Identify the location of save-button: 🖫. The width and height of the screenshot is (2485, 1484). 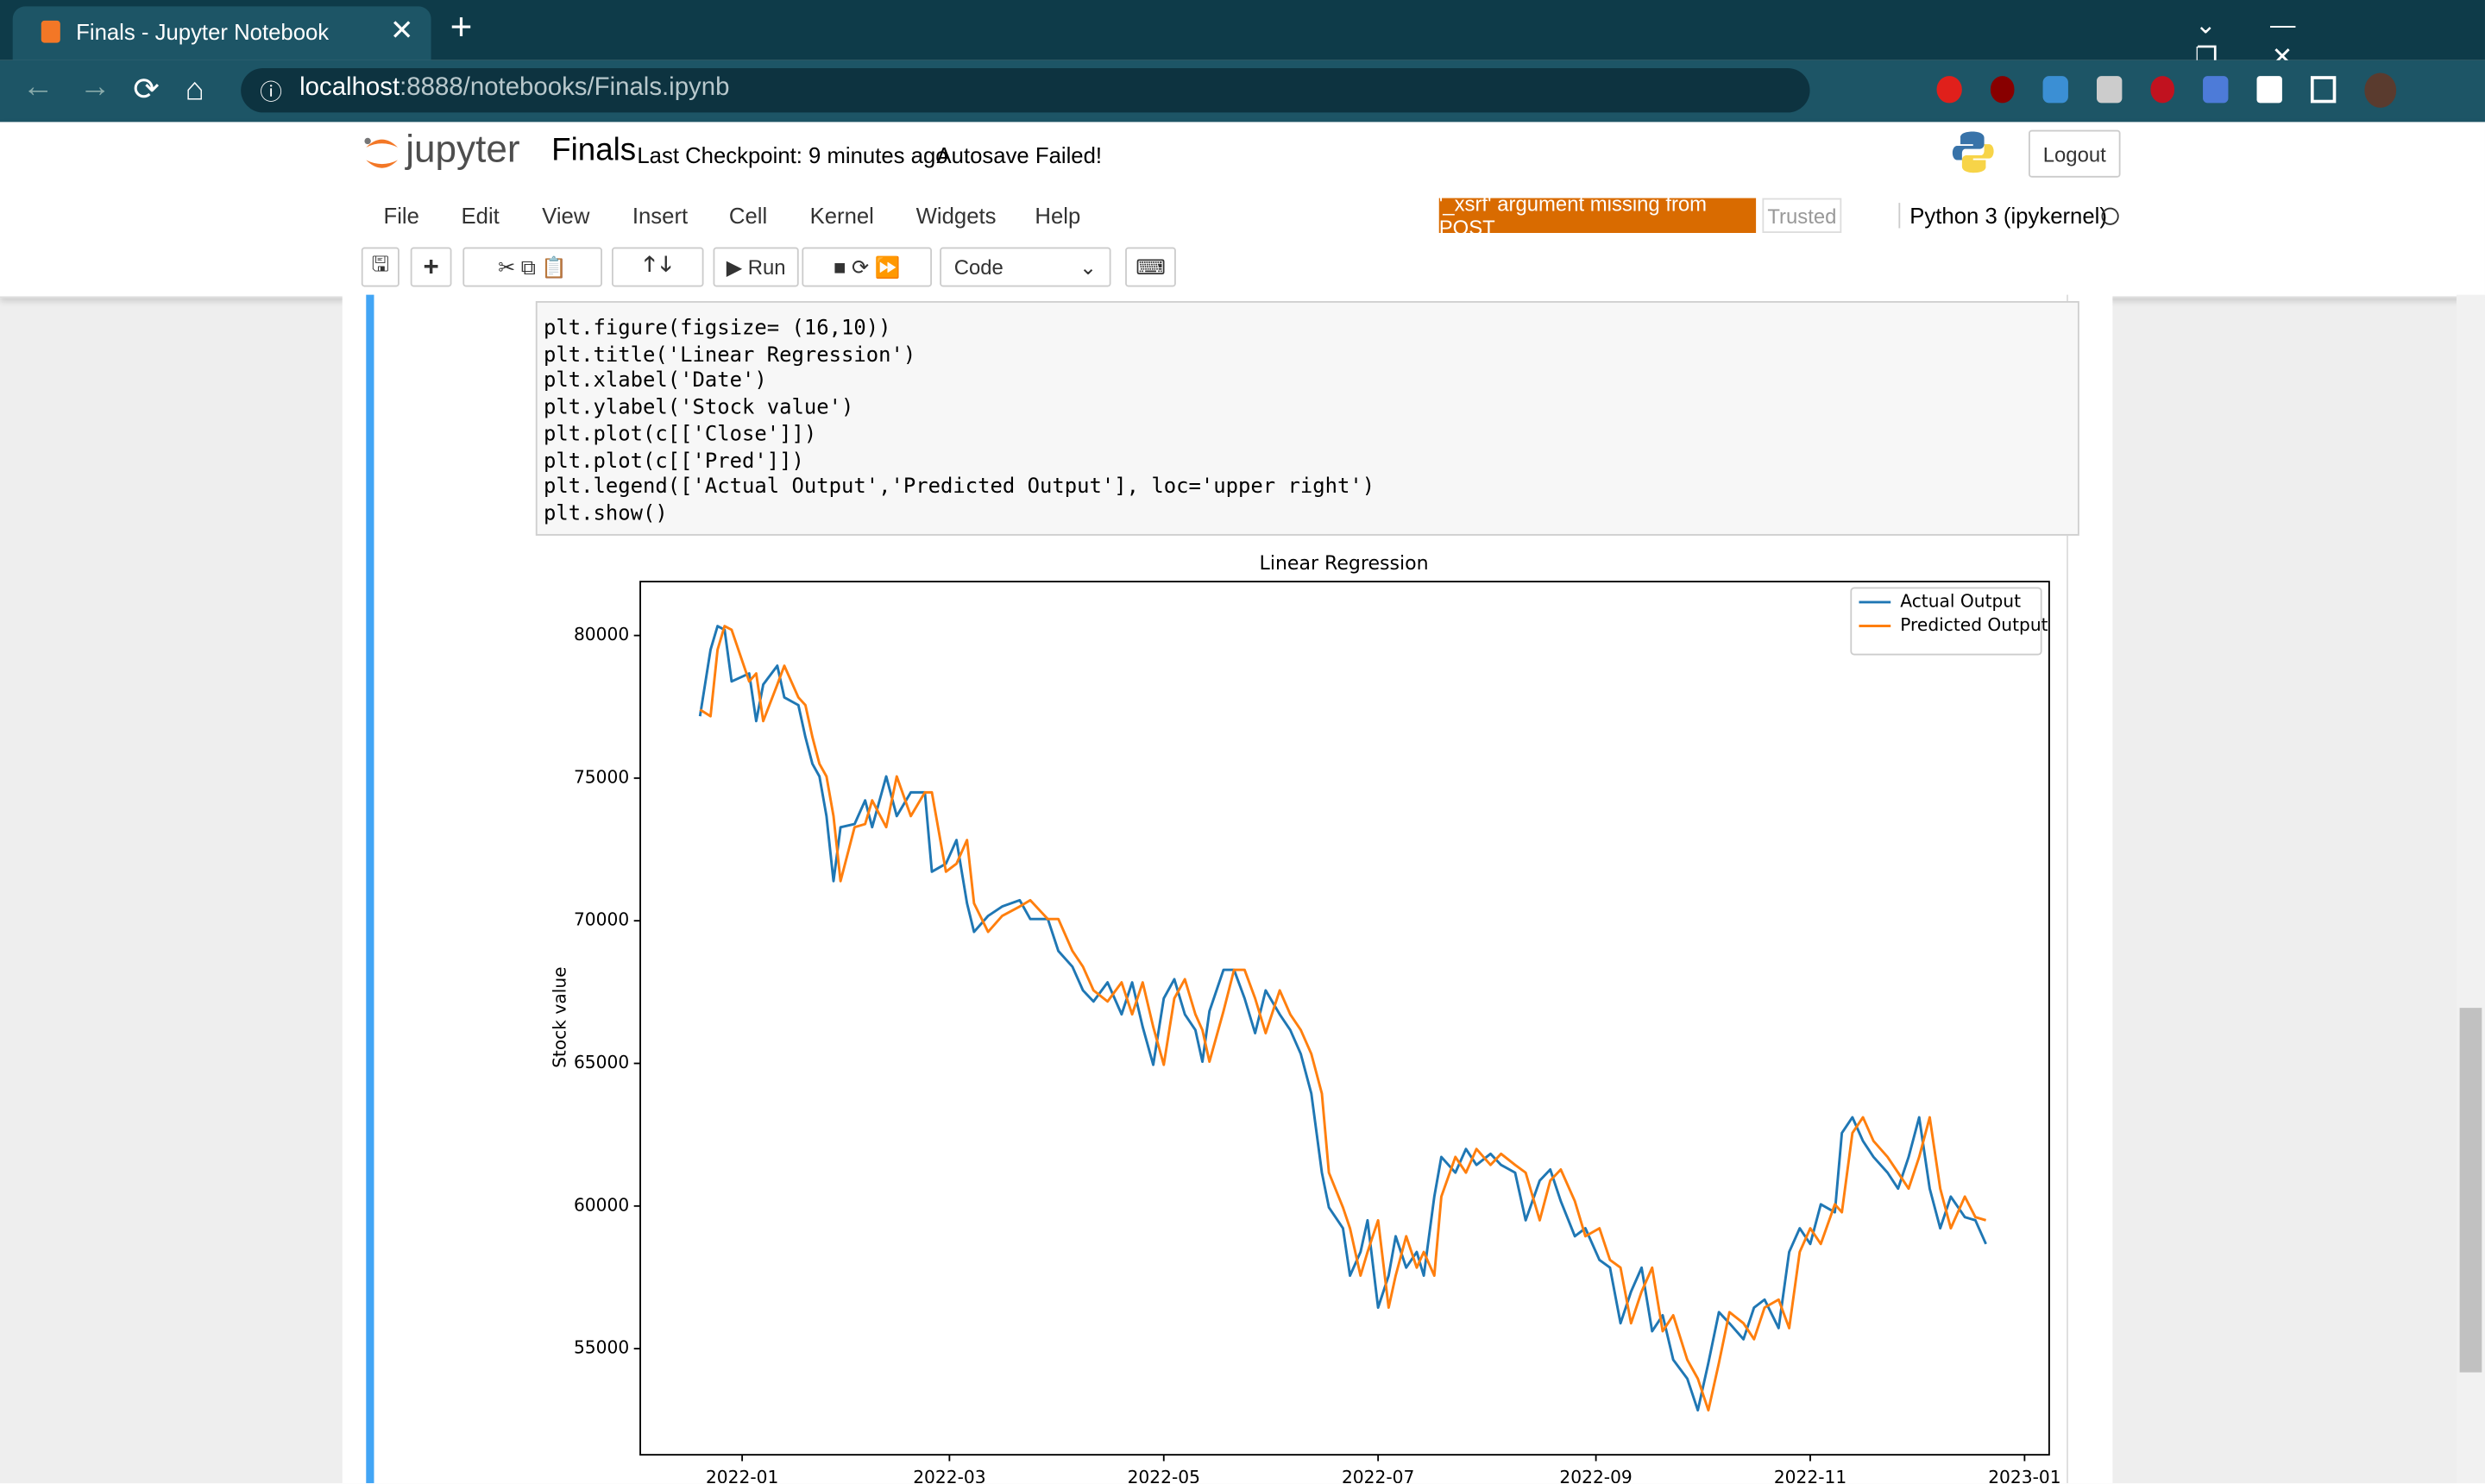
(380, 267).